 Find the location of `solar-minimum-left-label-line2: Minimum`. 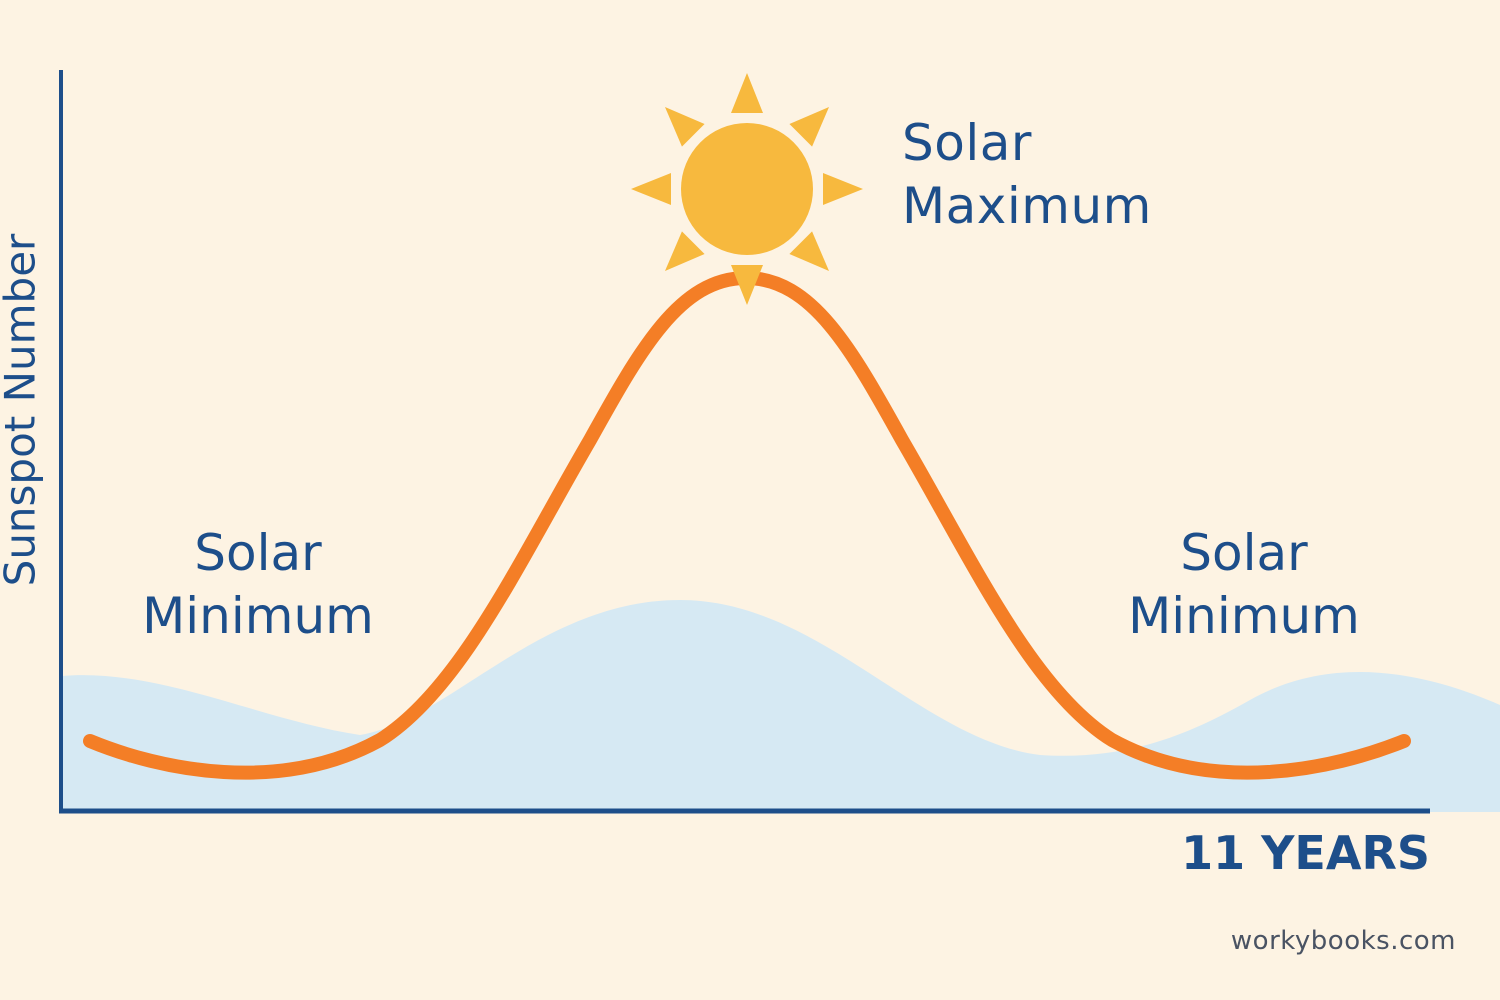

solar-minimum-left-label-line2: Minimum is located at coordinates (258, 615).